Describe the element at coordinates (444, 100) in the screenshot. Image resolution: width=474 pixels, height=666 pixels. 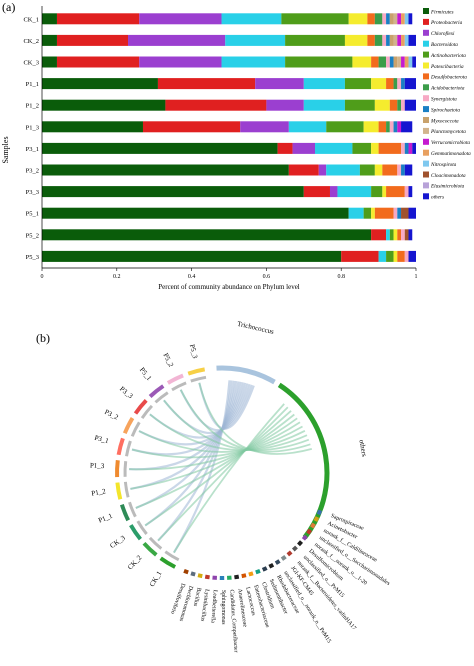
I see `legend-label: Synergistota` at that location.